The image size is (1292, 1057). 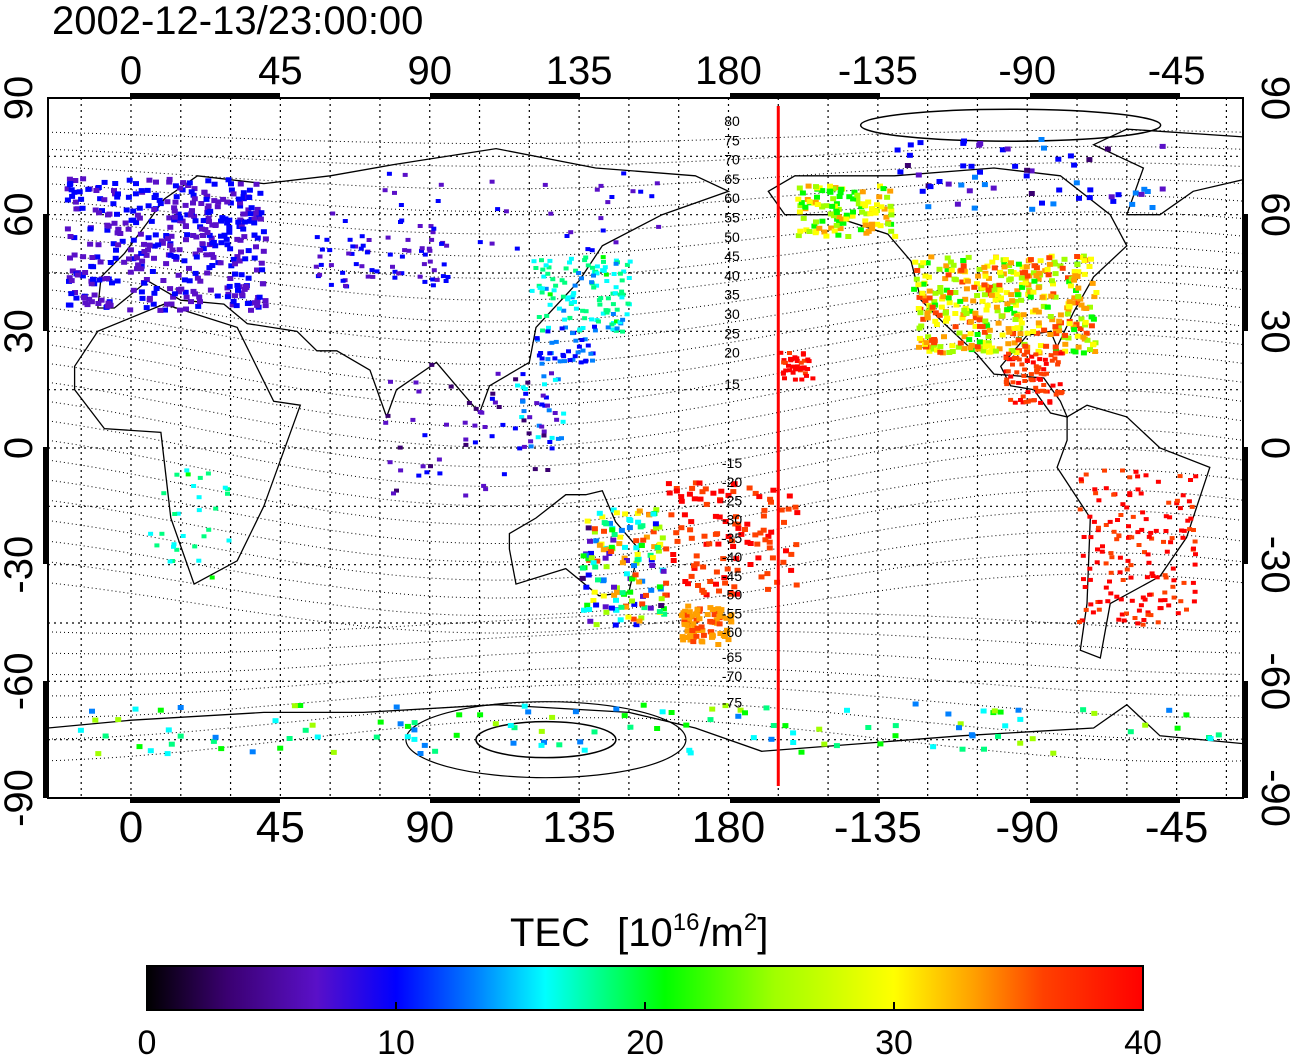 I want to click on frame-bar-left, so click(x=45, y=505).